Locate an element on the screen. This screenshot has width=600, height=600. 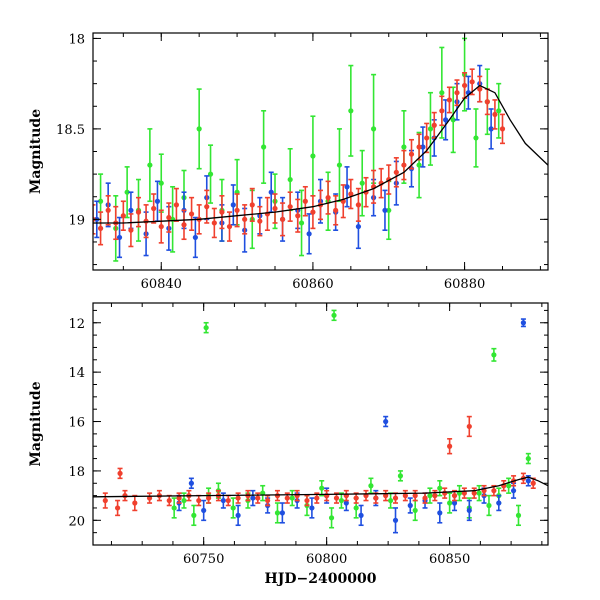
y-tick-label: 14 is located at coordinates (76, 373).